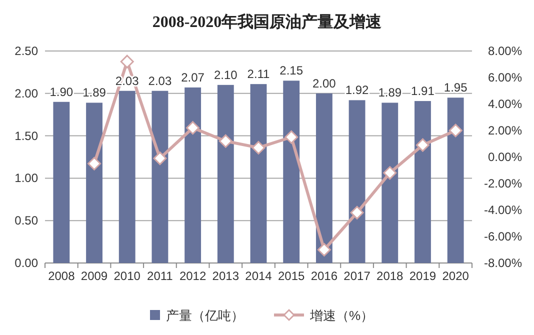  I want to click on y-tick-label: 2.00, so click(26, 93).